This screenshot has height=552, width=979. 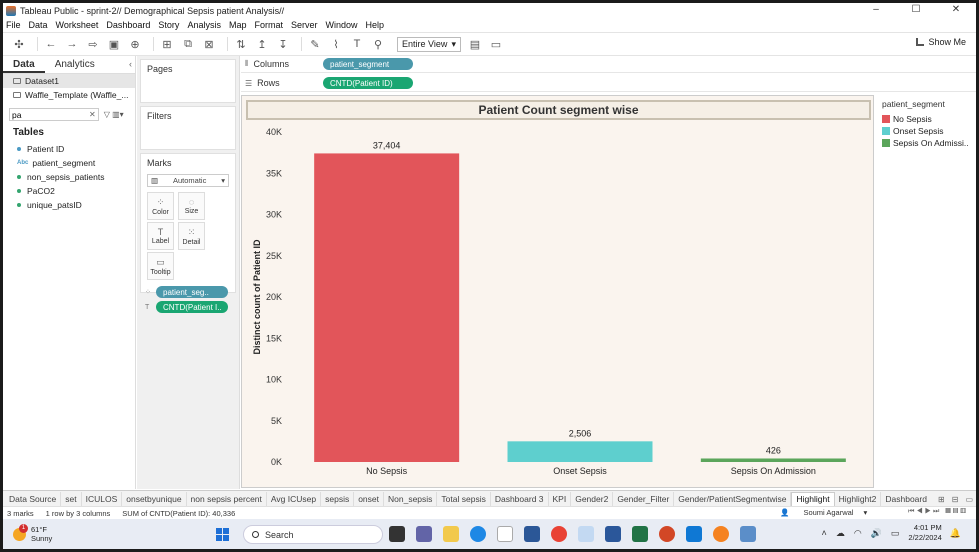 What do you see at coordinates (304, 25) in the screenshot?
I see `menu-server: Server` at bounding box center [304, 25].